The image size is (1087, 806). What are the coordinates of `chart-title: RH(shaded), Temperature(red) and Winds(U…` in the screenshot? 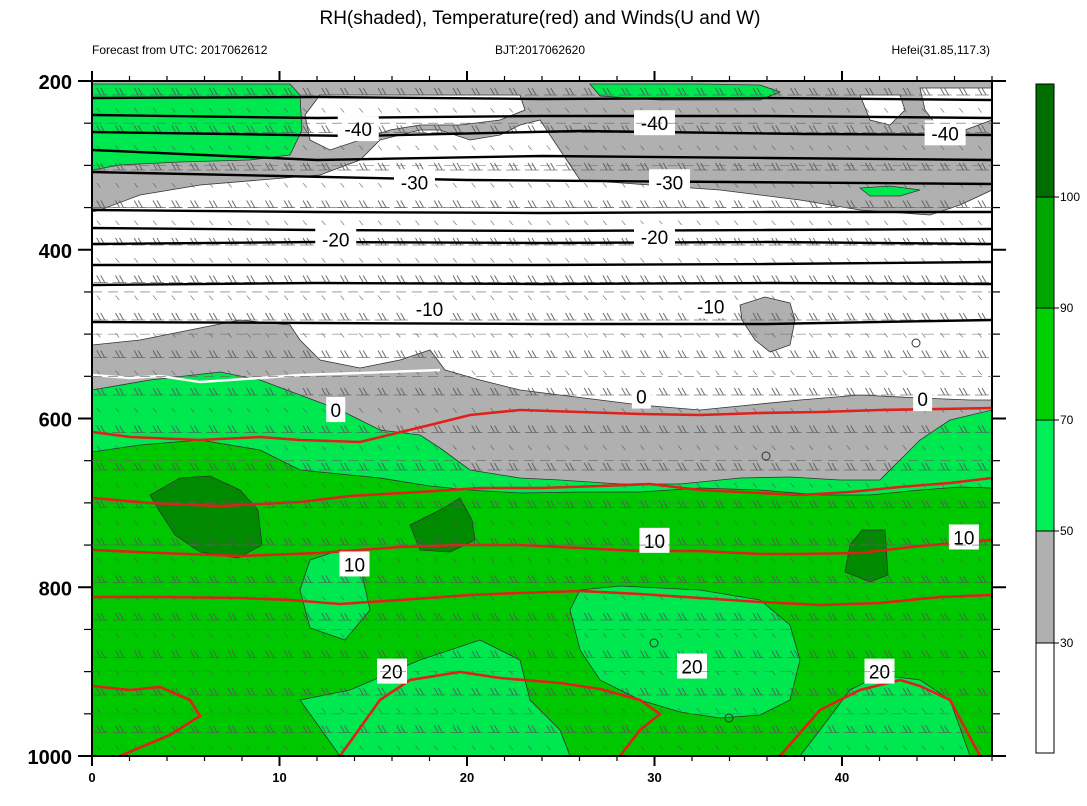 It's located at (539, 18).